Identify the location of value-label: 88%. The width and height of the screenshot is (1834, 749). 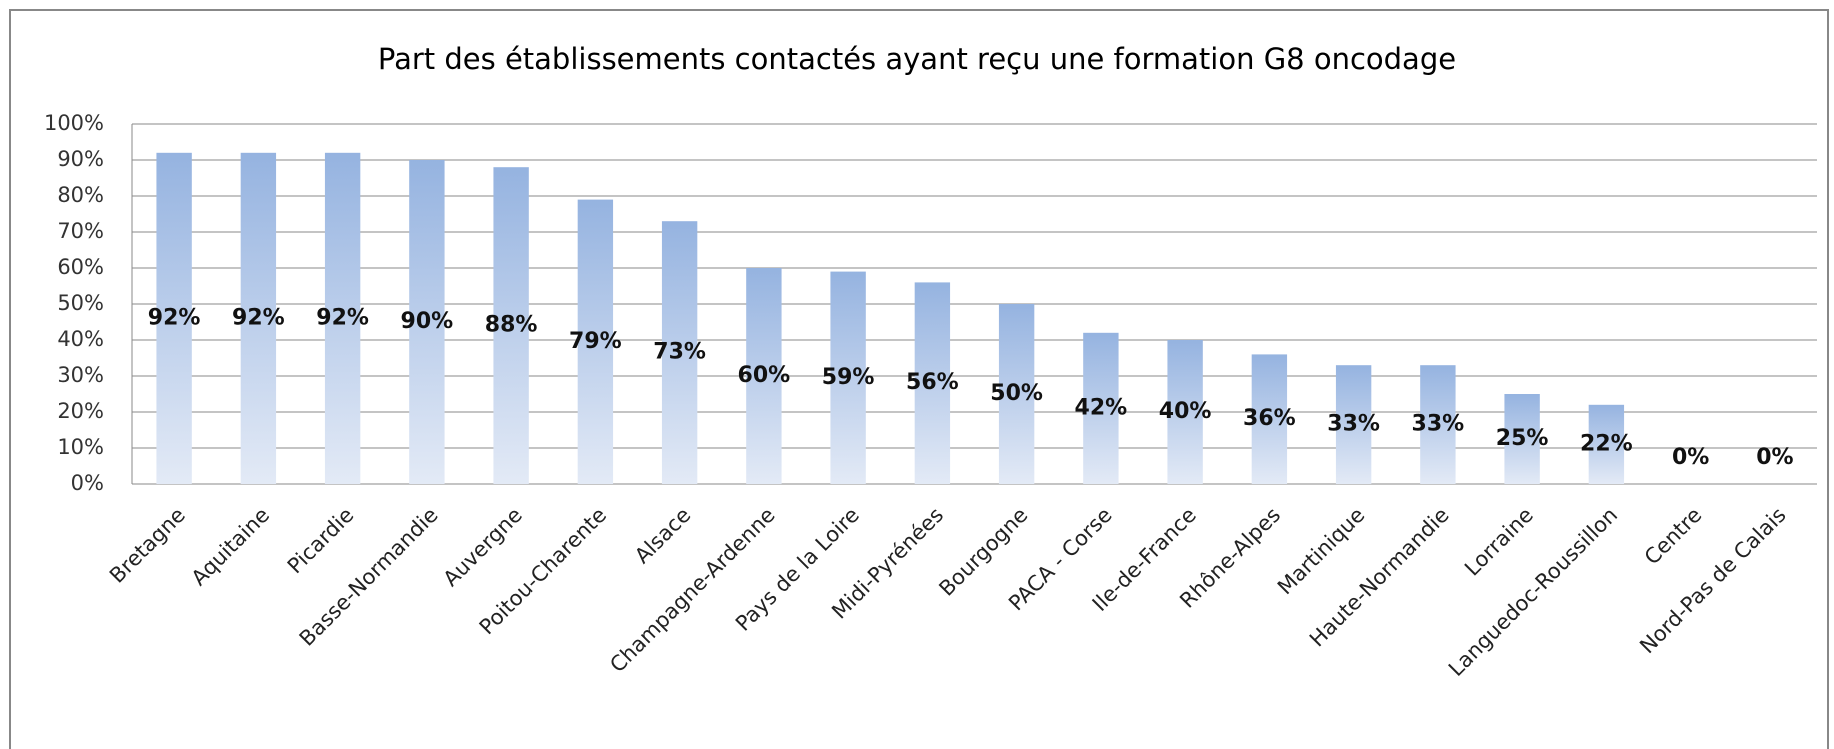
(511, 325).